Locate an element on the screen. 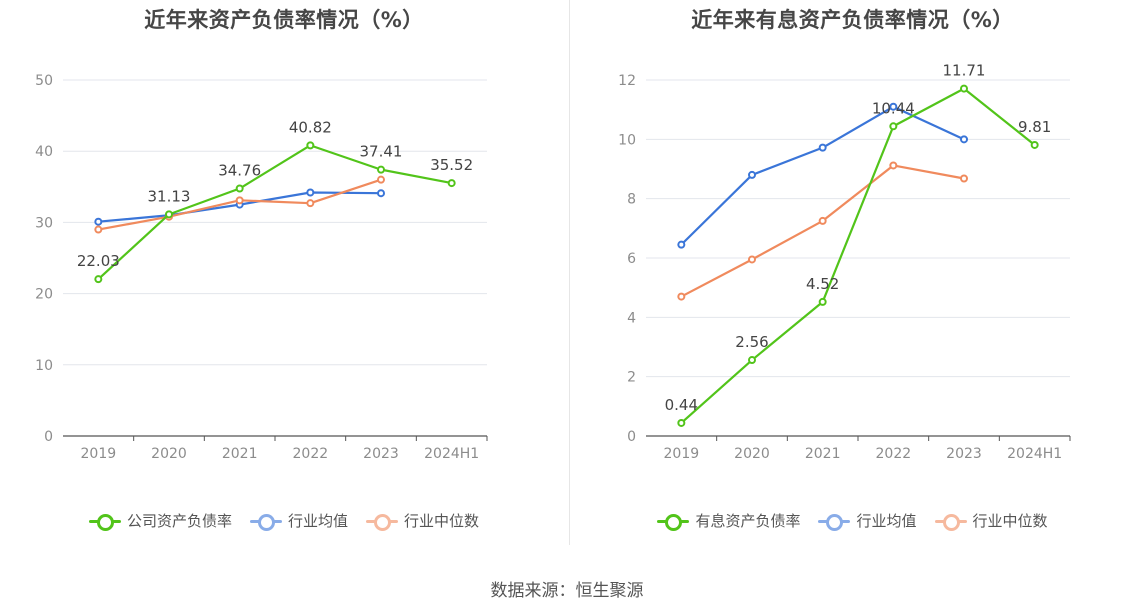 This screenshot has height=612, width=1134. data-label: 37.41 is located at coordinates (381, 152).